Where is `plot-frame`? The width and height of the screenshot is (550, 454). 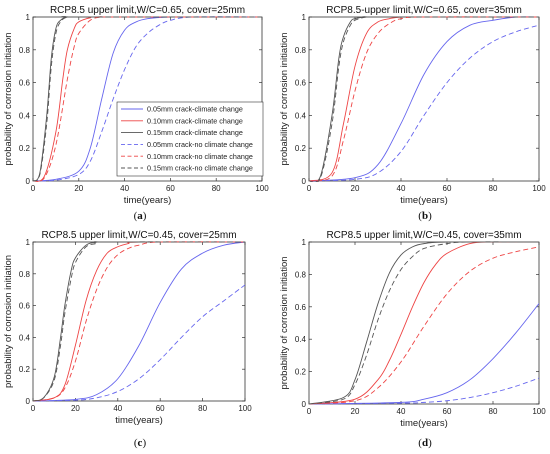 plot-frame is located at coordinates (139, 321).